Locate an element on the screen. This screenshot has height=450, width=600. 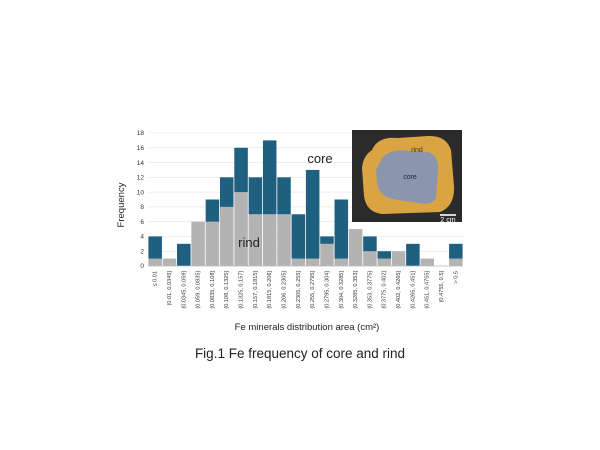
bars is located at coordinates (305, 203).